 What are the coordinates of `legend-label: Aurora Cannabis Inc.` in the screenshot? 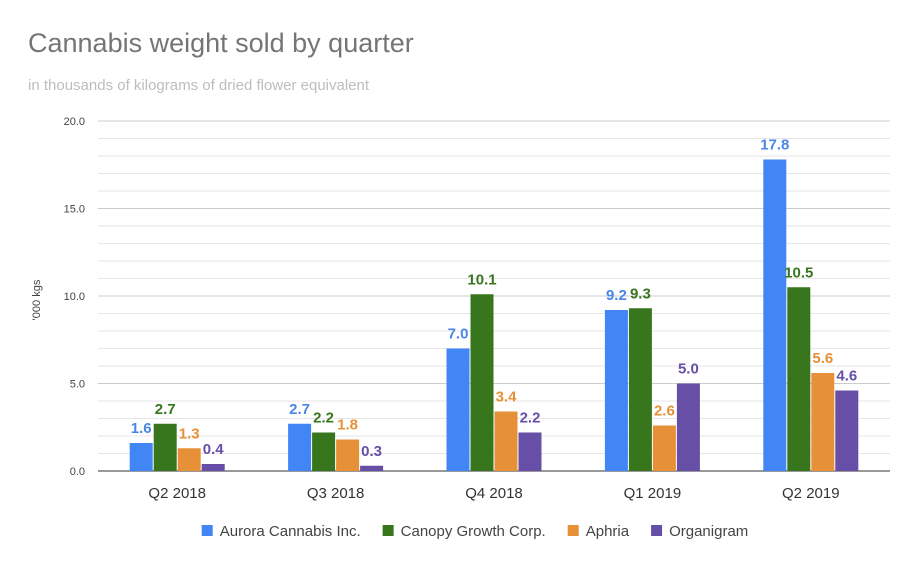 It's located at (290, 531).